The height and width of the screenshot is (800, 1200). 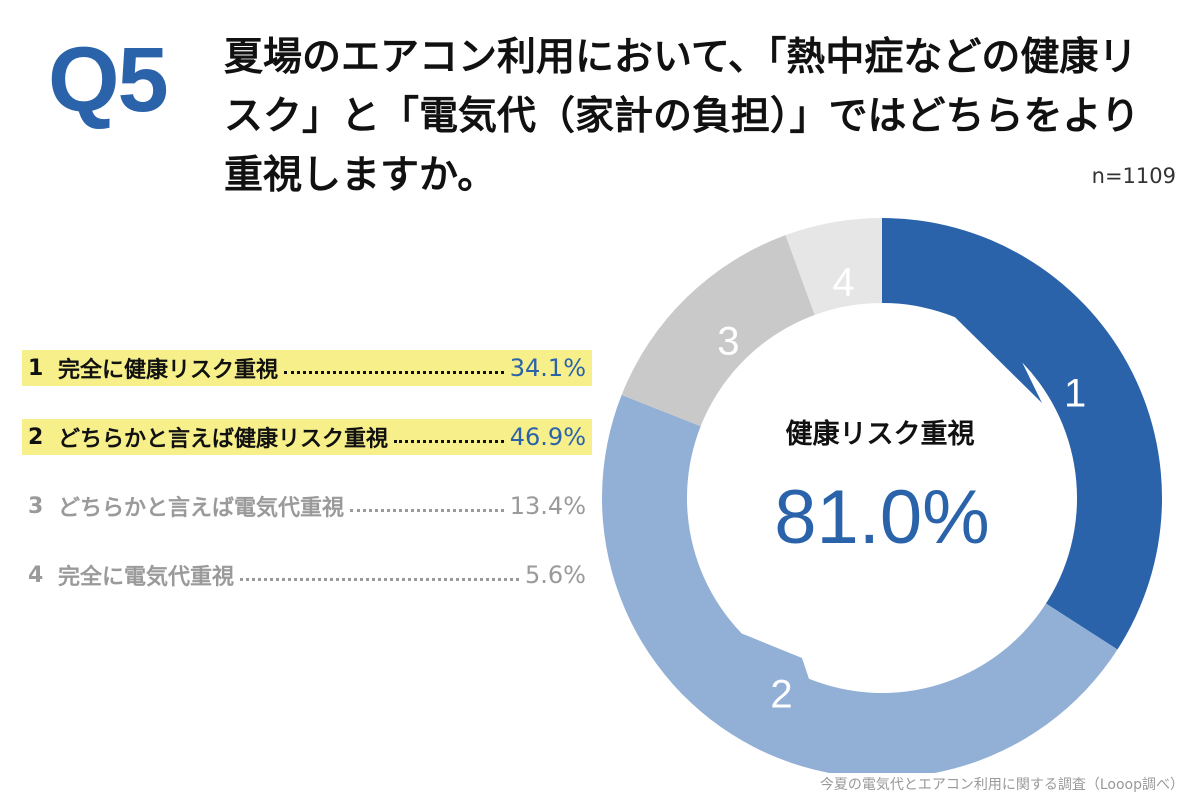 What do you see at coordinates (555, 575) in the screenshot?
I see `legend-item-value: 5.6%` at bounding box center [555, 575].